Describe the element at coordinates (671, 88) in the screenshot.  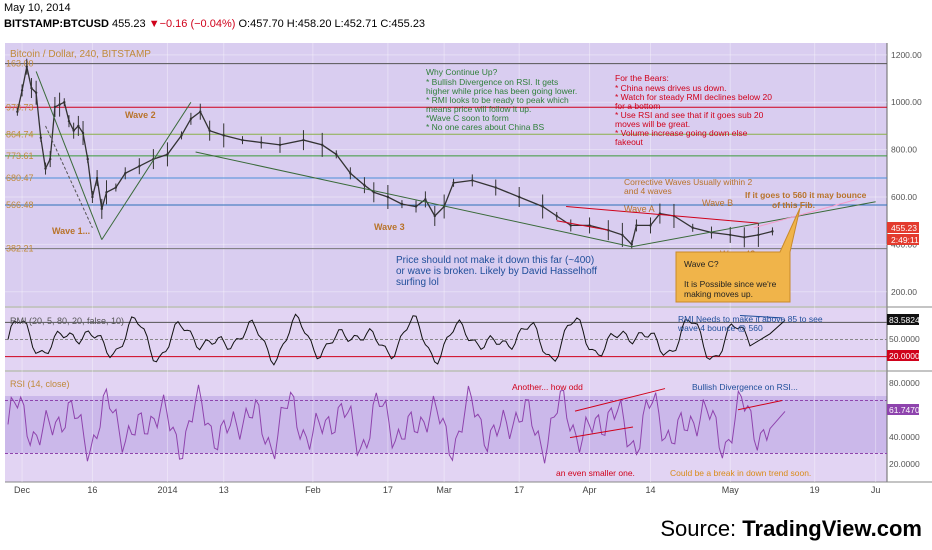
I see `note-line: * China news drives us down.` at that location.